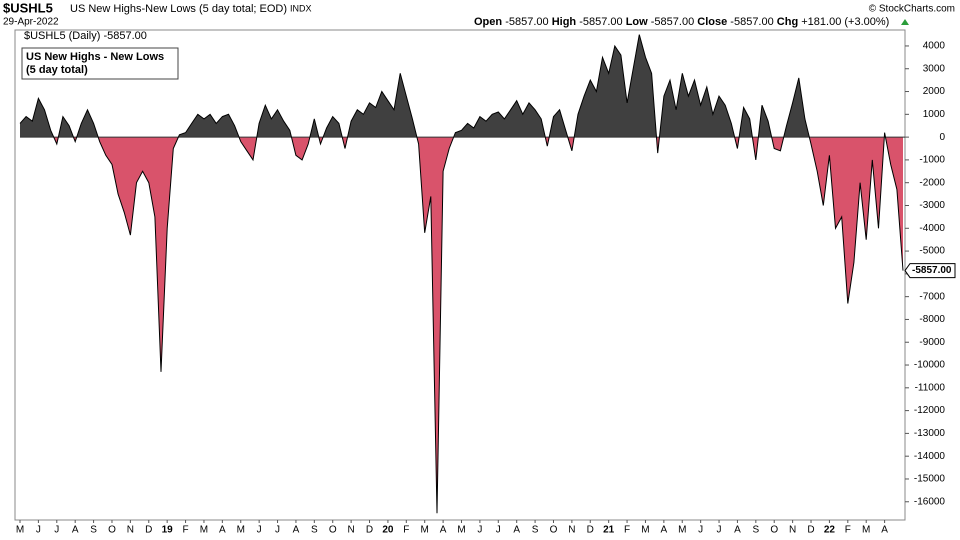 This screenshot has width=960, height=540. Describe the element at coordinates (609, 530) in the screenshot. I see `x-tick-label: 21` at that location.